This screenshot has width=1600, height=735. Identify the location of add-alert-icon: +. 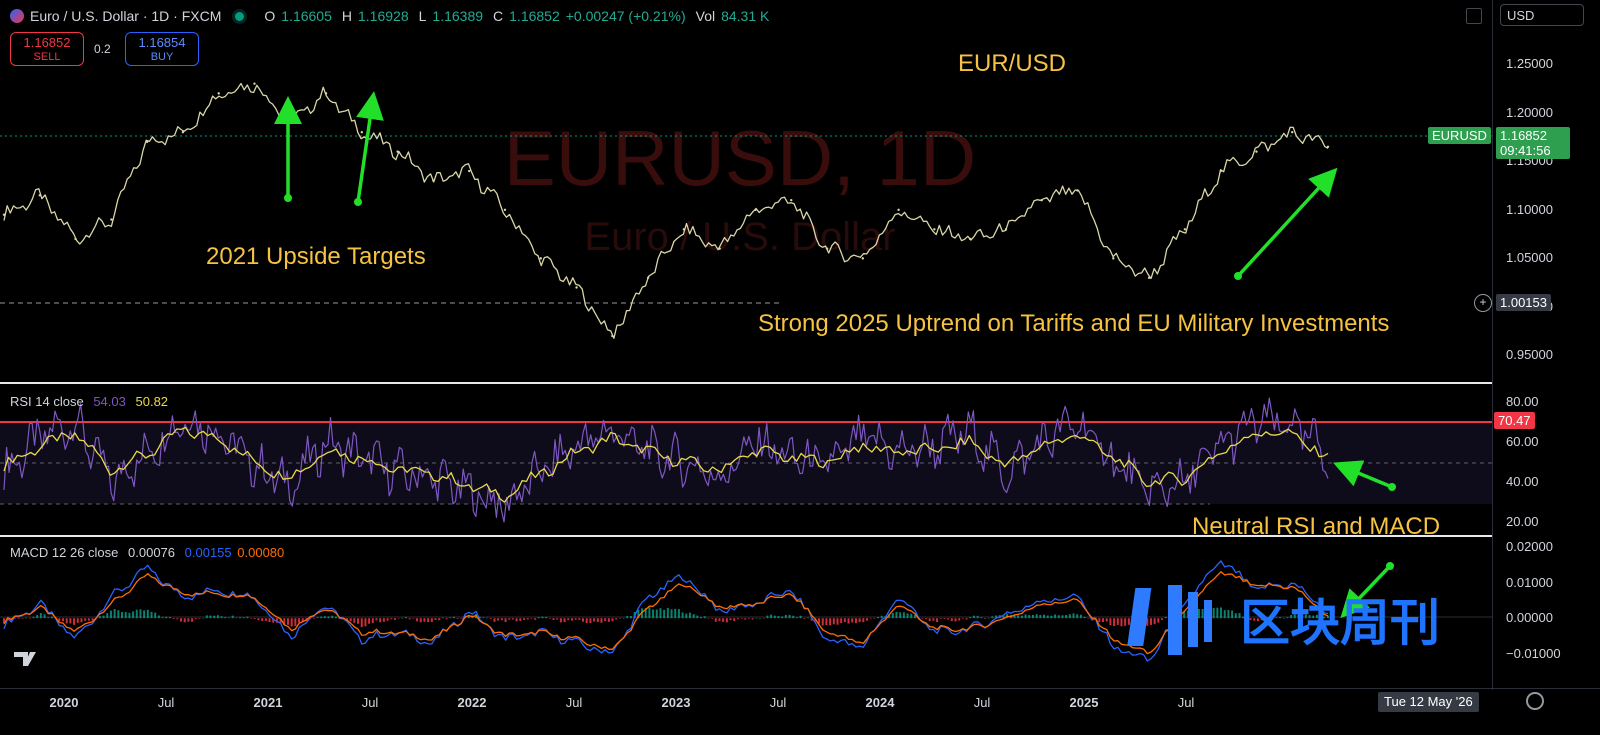
(1483, 303).